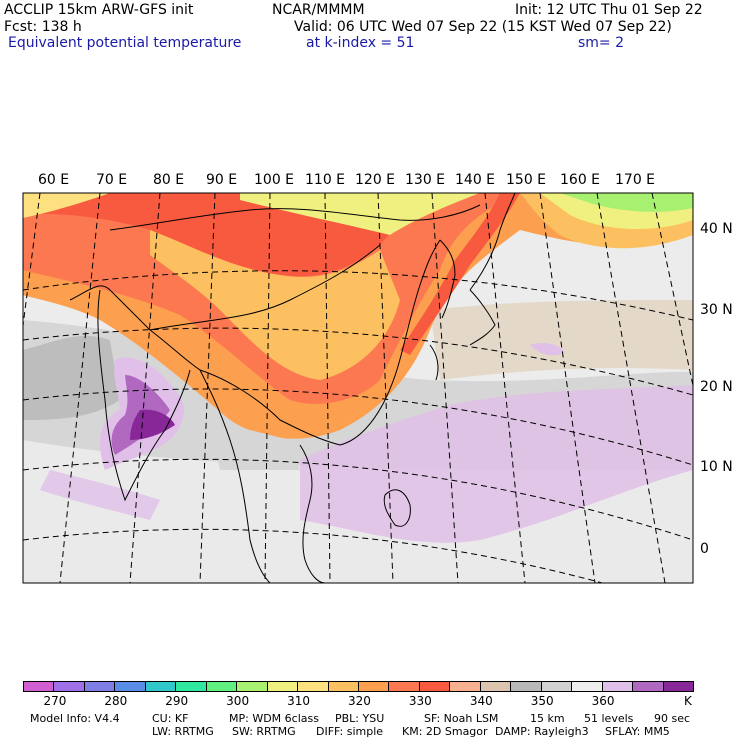 The width and height of the screenshot is (740, 740). I want to click on model-info-sflay: SFLAY: MM5, so click(637, 731).